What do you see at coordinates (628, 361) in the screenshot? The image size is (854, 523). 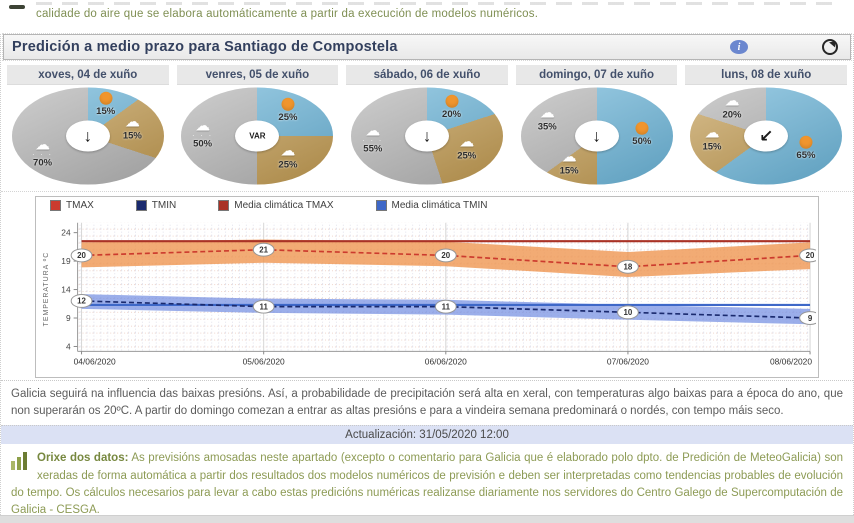 I see `x-axis-label: 07/06/2020` at bounding box center [628, 361].